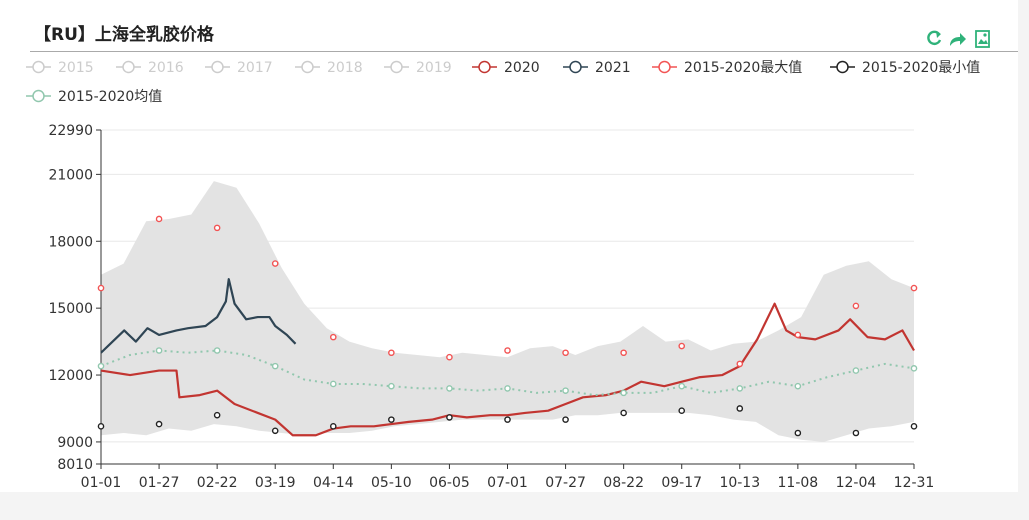 This screenshot has height=520, width=1029. I want to click on save-image-icon, so click(982, 39).